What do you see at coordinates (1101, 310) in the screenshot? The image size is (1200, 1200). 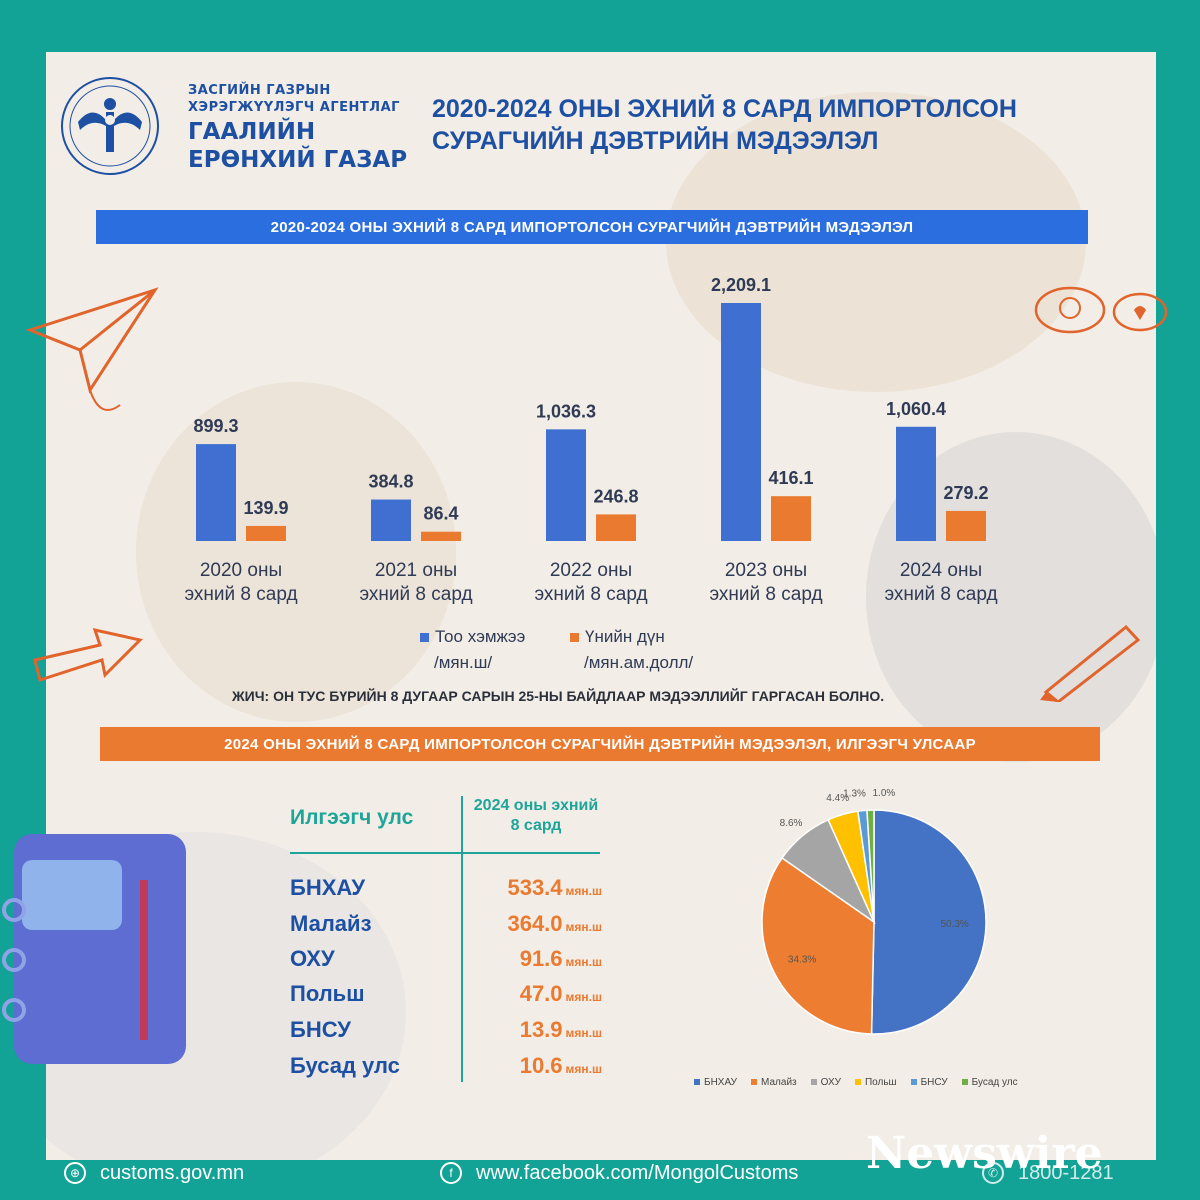 I see `speech-bubbles-icon` at bounding box center [1101, 310].